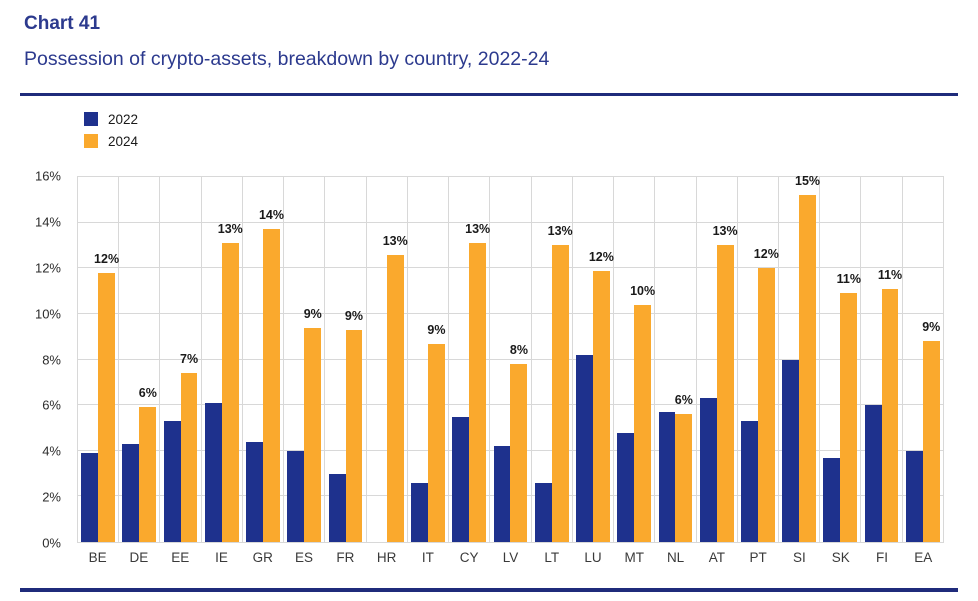  I want to click on y-tick-label: 12%, so click(47, 268).